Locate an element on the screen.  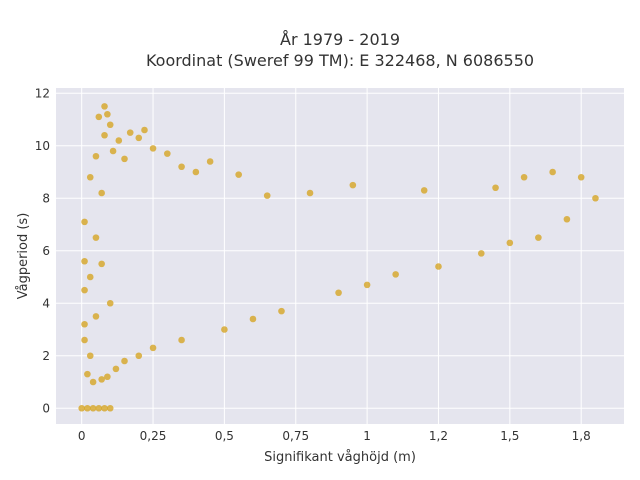
y-tick-label: 6 is located at coordinates (46, 251).